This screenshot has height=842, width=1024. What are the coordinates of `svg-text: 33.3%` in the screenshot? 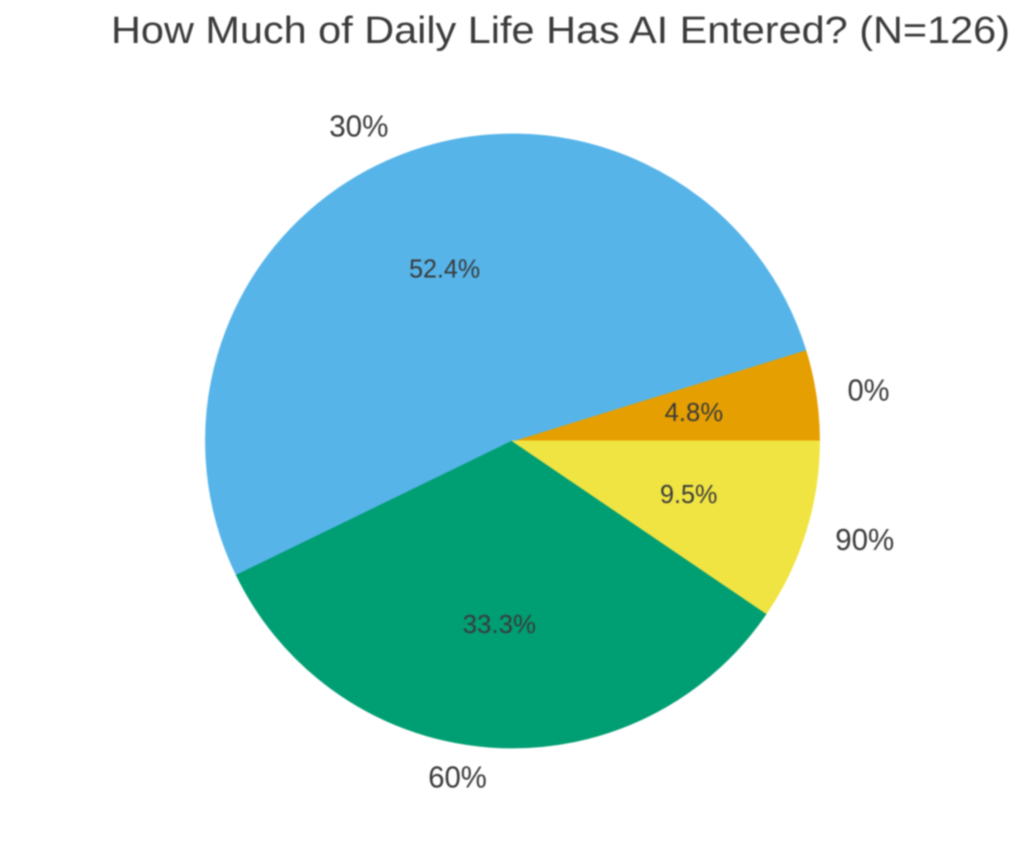 It's located at (499, 625).